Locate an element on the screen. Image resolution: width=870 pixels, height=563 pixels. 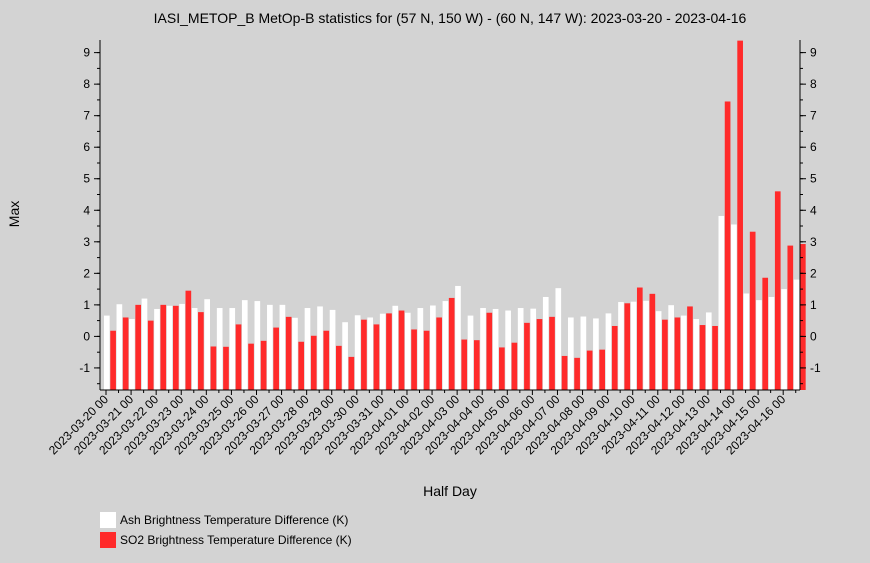
y-tick-label-right: 9 is located at coordinates (813, 53).